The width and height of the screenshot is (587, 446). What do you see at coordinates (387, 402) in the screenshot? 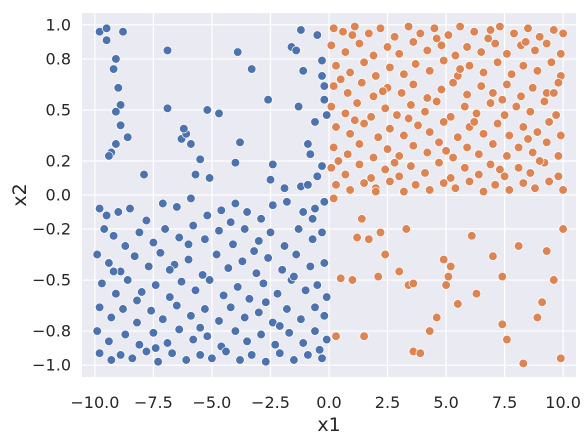
I see `x-tick-label: 2.5` at bounding box center [387, 402].